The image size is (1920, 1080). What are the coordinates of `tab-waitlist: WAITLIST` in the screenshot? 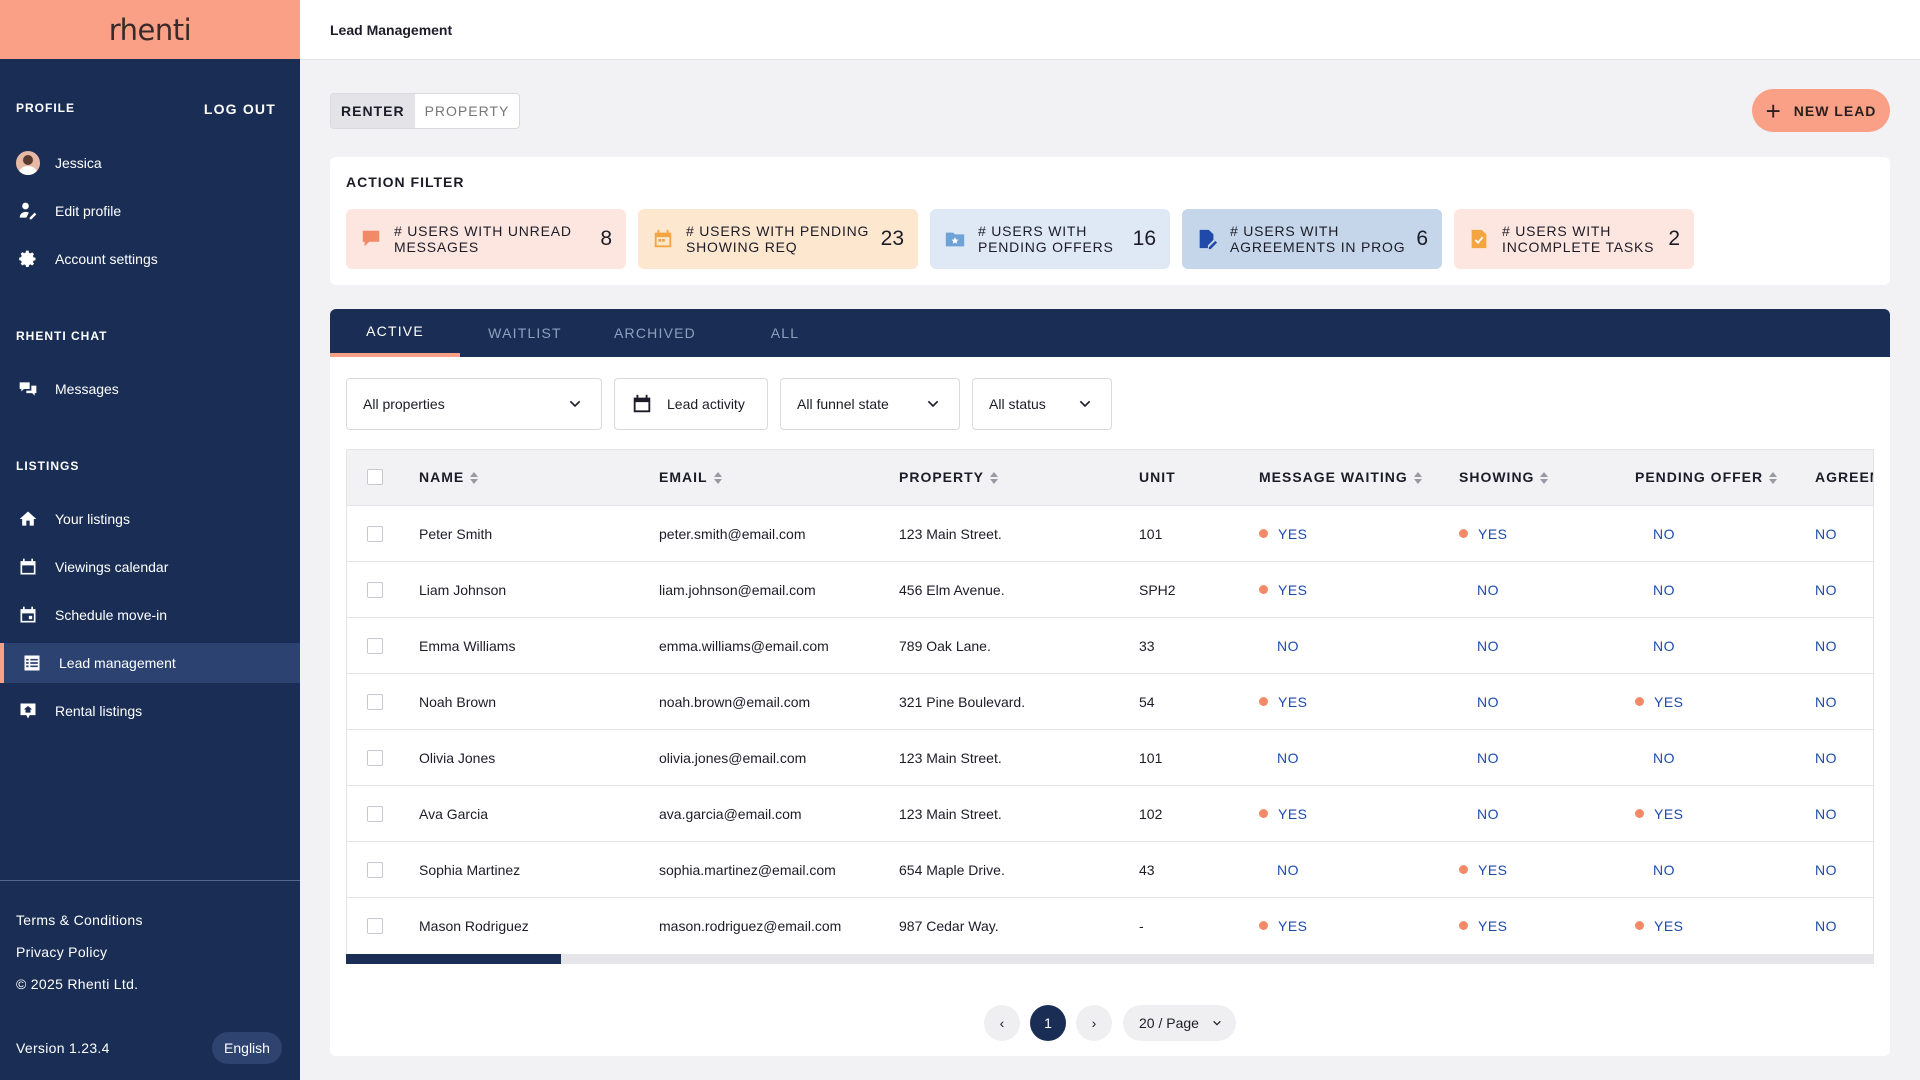 It's located at (525, 333).